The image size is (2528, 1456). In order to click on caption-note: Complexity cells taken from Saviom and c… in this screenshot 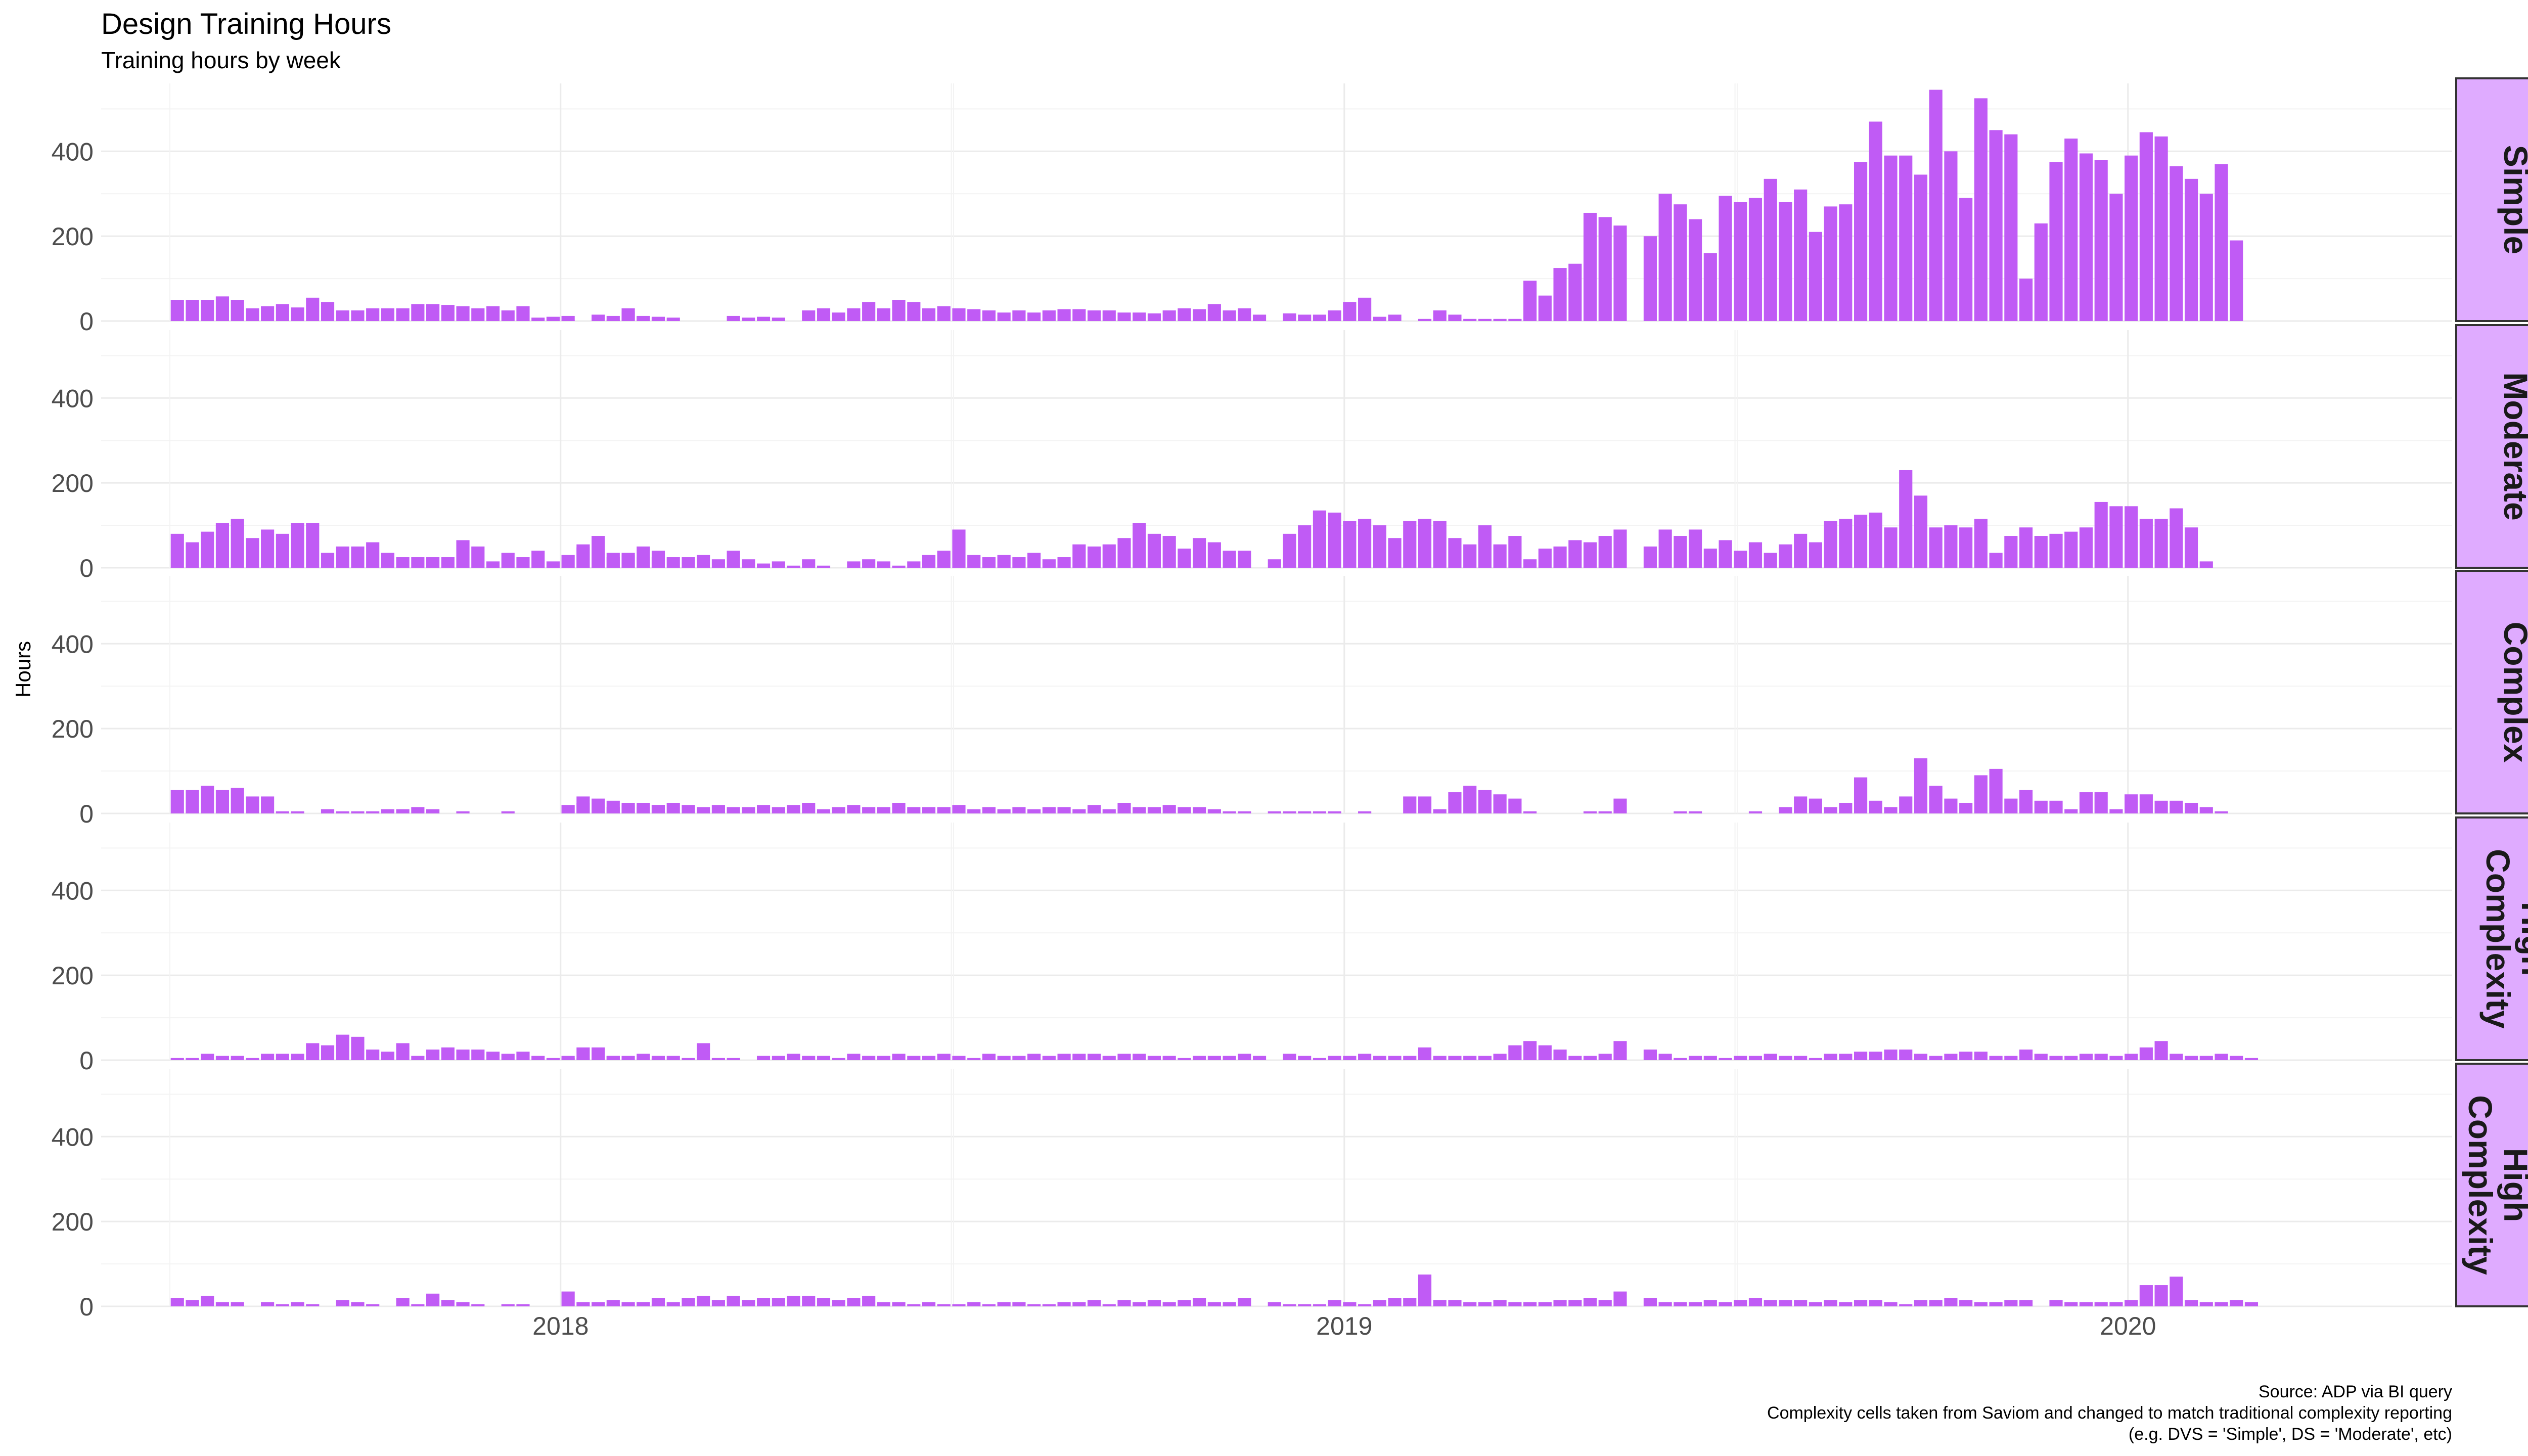, I will do `click(2110, 1413)`.